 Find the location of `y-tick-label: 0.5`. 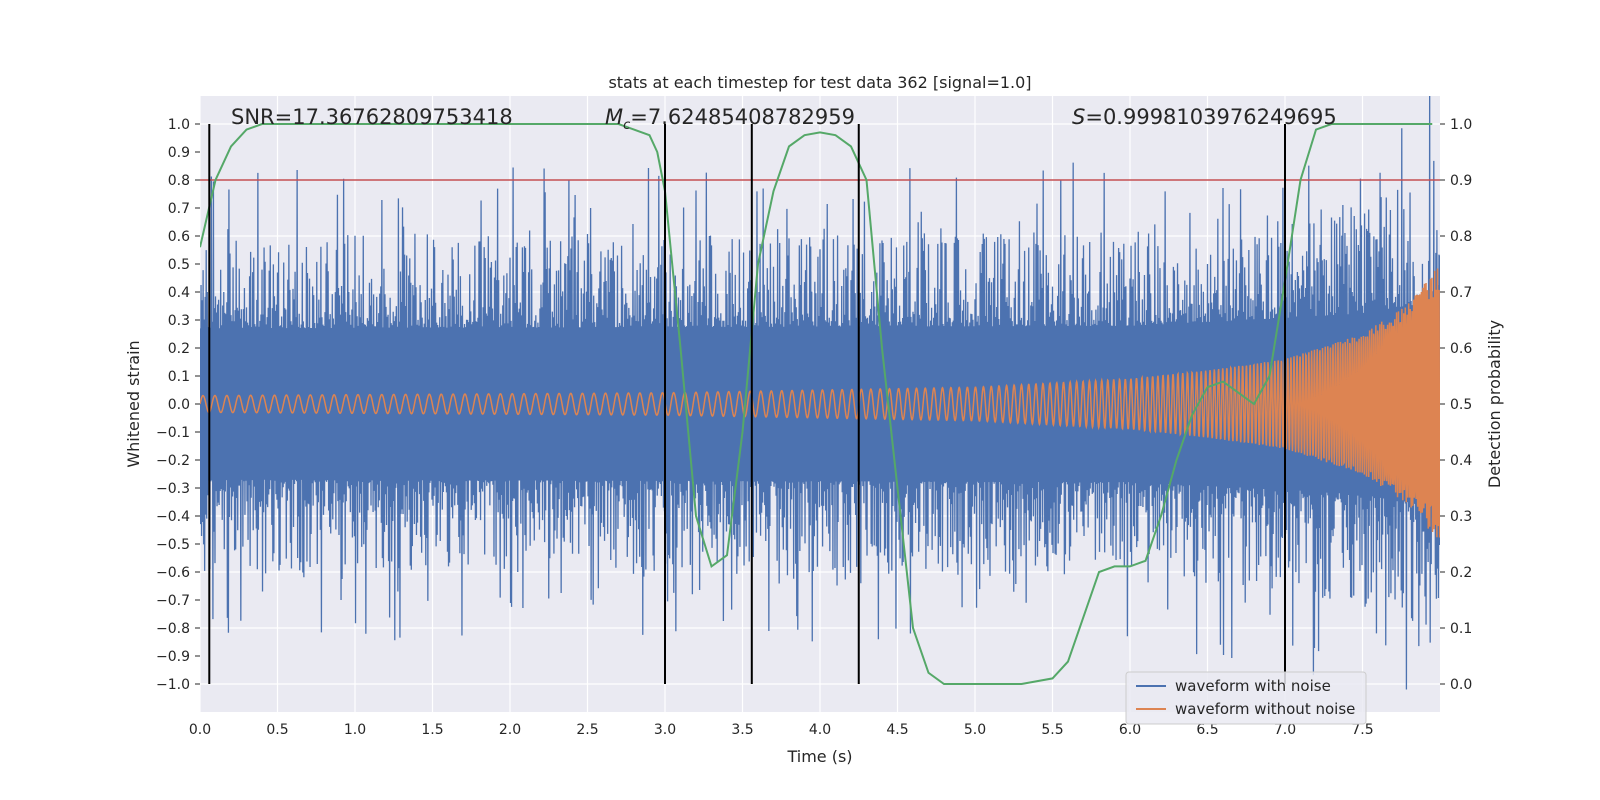

y-tick-label: 0.5 is located at coordinates (179, 265).